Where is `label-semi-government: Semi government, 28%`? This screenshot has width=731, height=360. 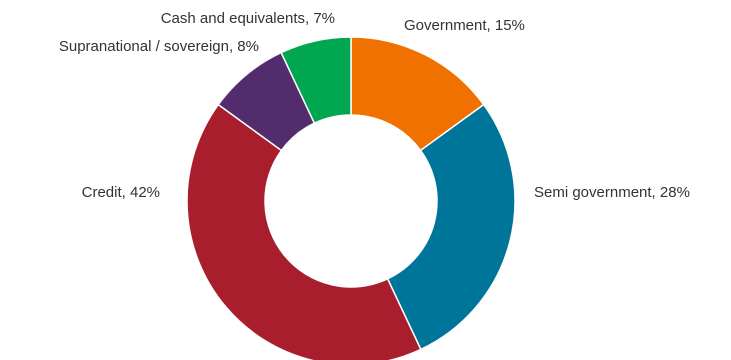
label-semi-government: Semi government, 28% is located at coordinates (612, 192).